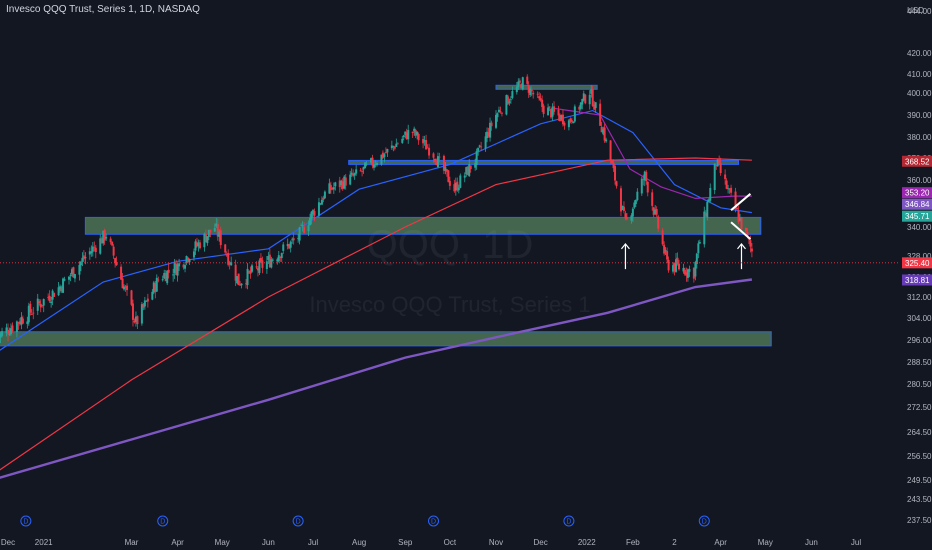 This screenshot has width=932, height=550. Describe the element at coordinates (44, 542) in the screenshot. I see `x-tick-label: 2021` at that location.